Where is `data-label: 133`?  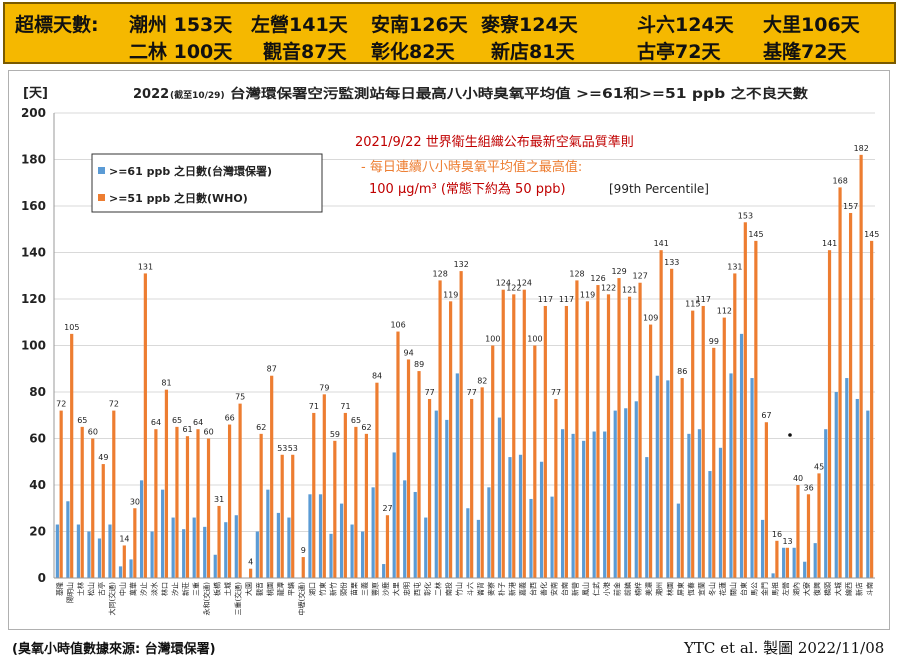
data-label: 133 is located at coordinates (671, 262).